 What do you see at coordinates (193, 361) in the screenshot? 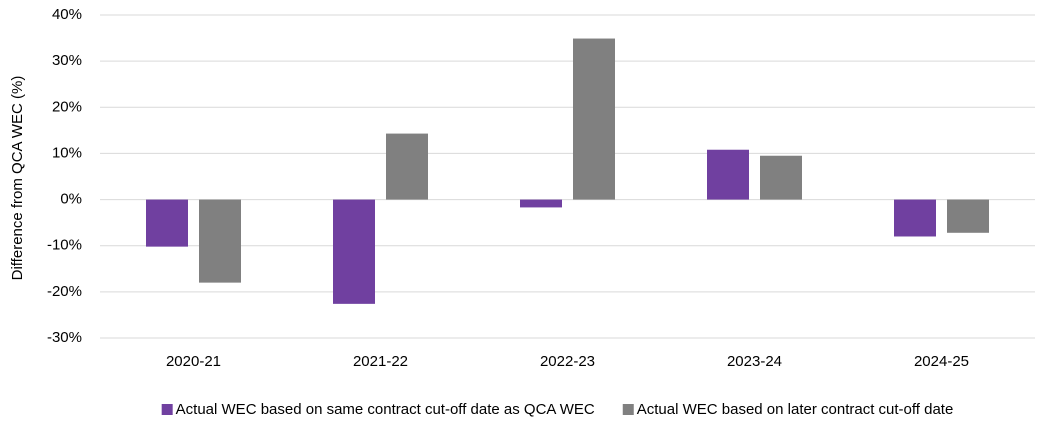
I see `x-tick-label: 2020-21` at bounding box center [193, 361].